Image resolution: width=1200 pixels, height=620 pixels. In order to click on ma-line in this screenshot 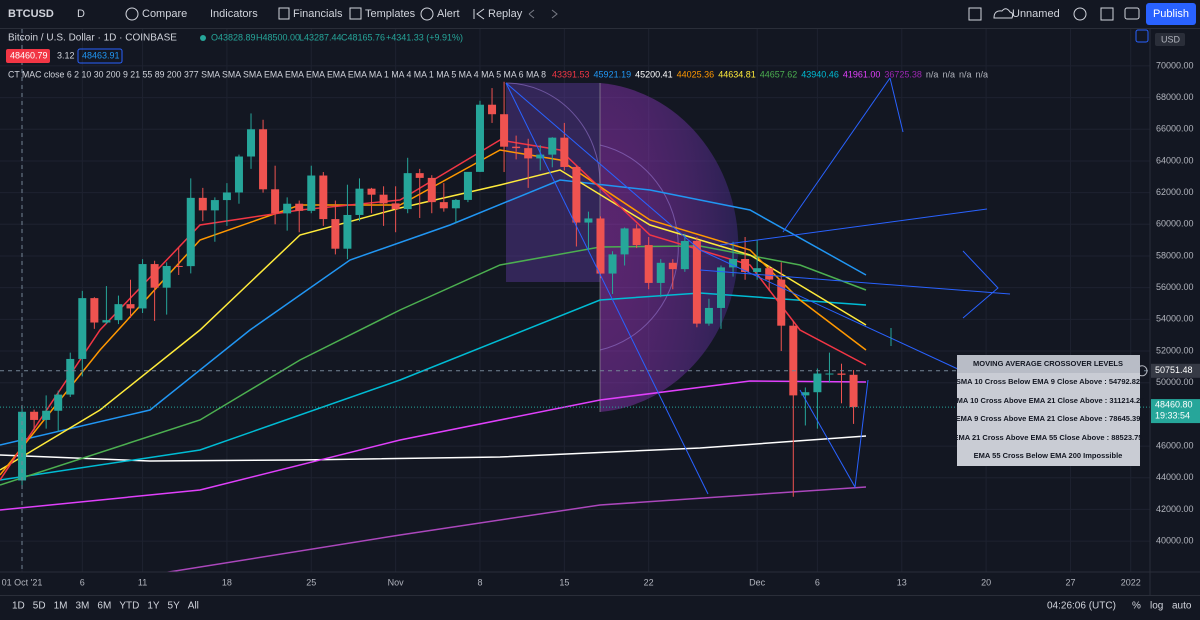, I will do `click(433, 448)`.